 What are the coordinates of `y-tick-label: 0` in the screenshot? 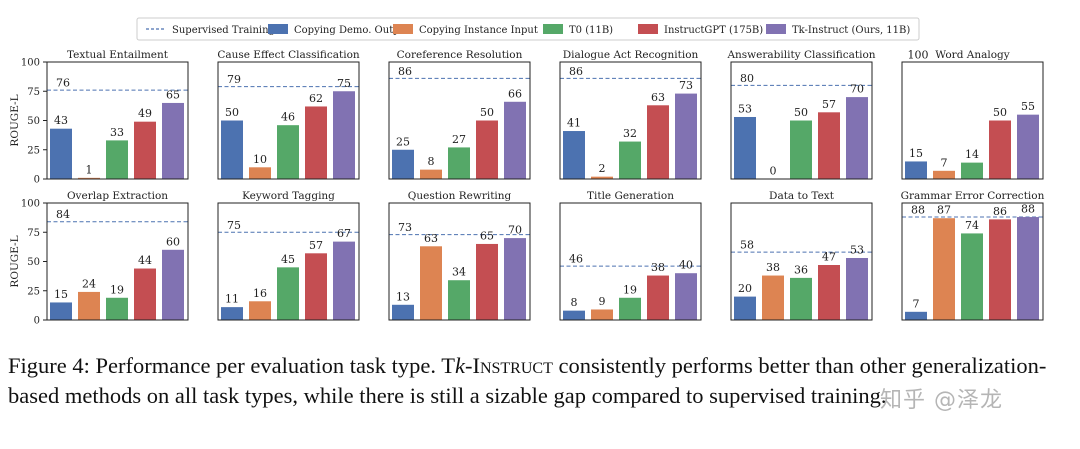 It's located at (37, 180).